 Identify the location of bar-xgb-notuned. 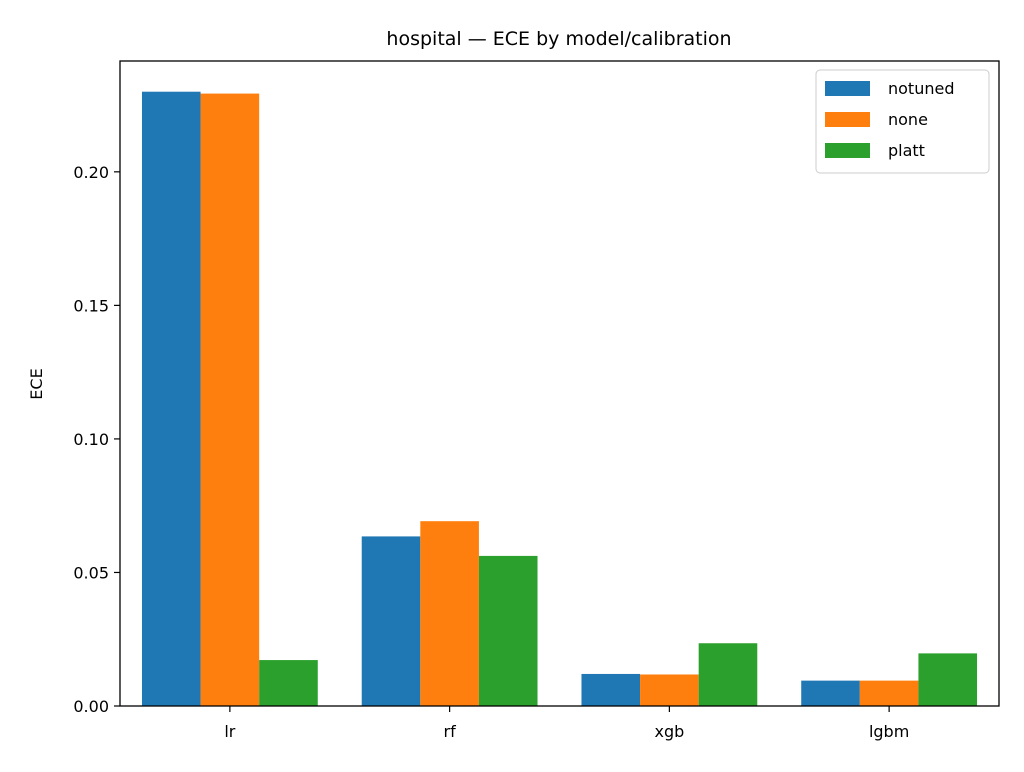
(611, 689).